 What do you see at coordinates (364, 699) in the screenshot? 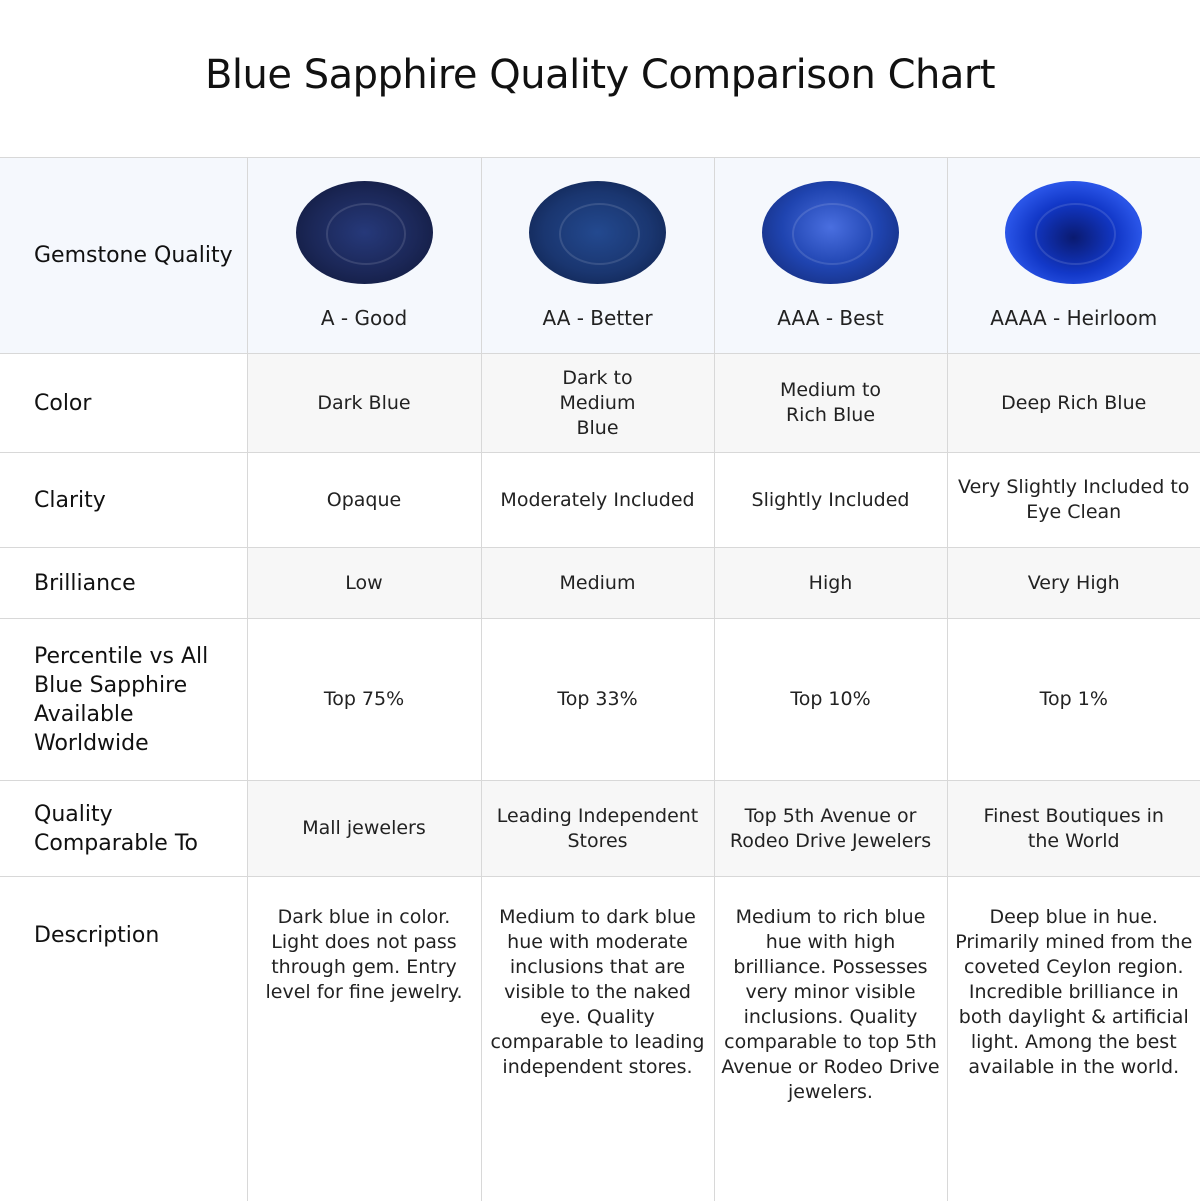
I see `cell: Top 75%` at bounding box center [364, 699].